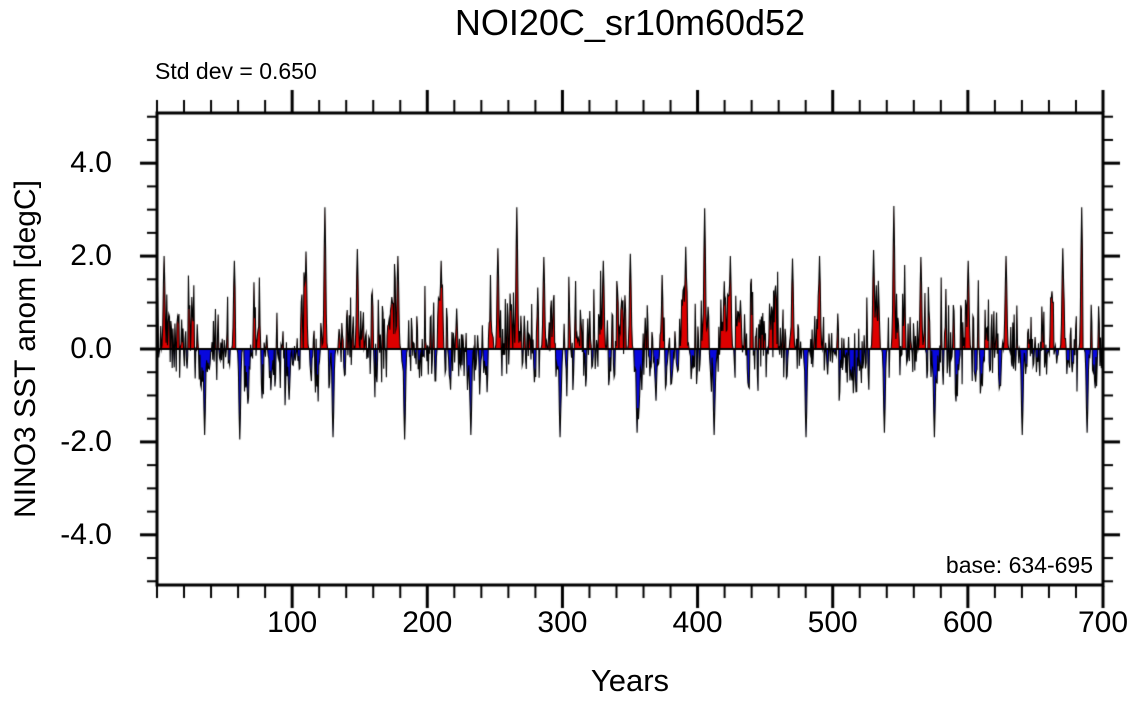  Describe the element at coordinates (86, 534) in the screenshot. I see `y-tick-label: -4.0` at that location.